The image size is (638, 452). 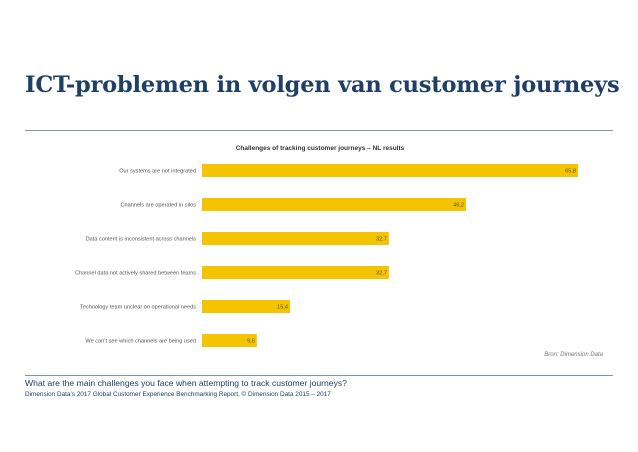 I want to click on bar-value-label: 65,8, so click(x=570, y=172).